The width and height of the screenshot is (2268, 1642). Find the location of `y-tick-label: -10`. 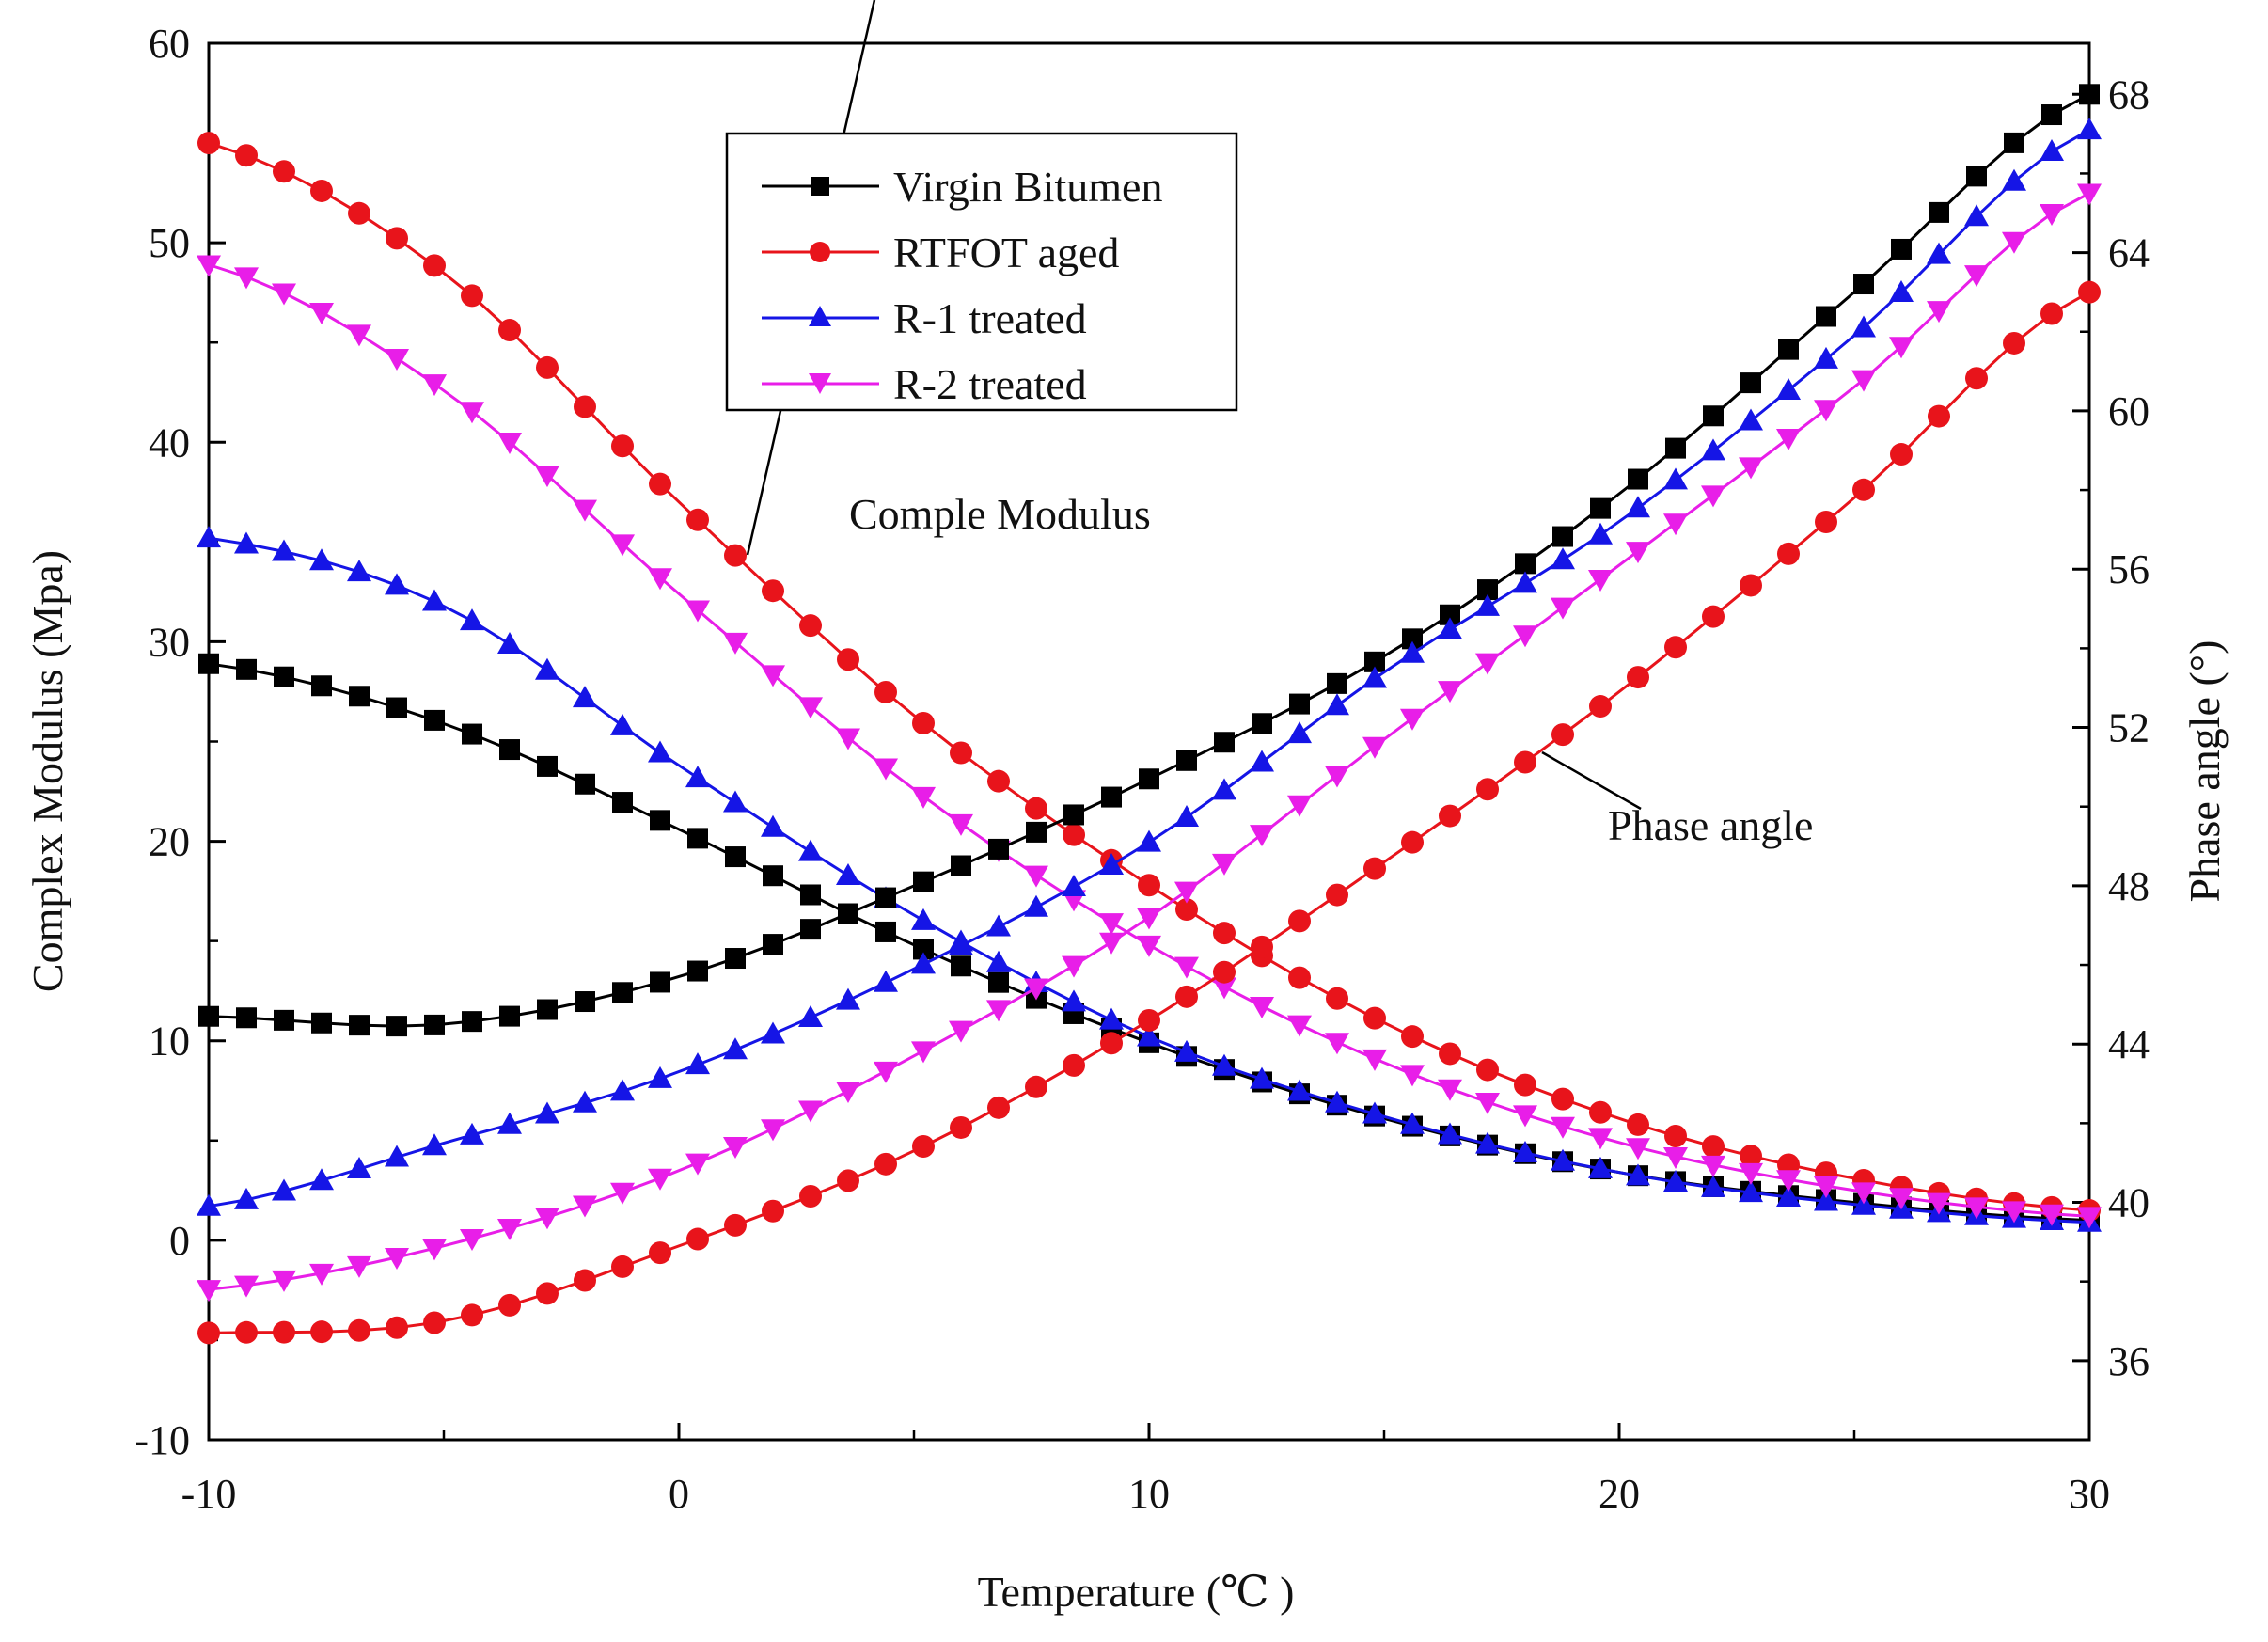

y-tick-label: -10 is located at coordinates (162, 1440).